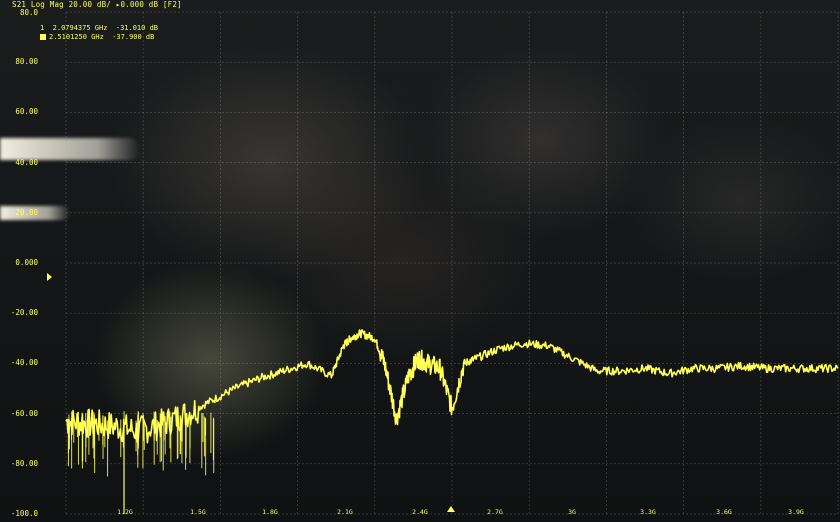 The image size is (840, 522). What do you see at coordinates (270, 512) in the screenshot?
I see `x-tick-label: 1.8G` at bounding box center [270, 512].